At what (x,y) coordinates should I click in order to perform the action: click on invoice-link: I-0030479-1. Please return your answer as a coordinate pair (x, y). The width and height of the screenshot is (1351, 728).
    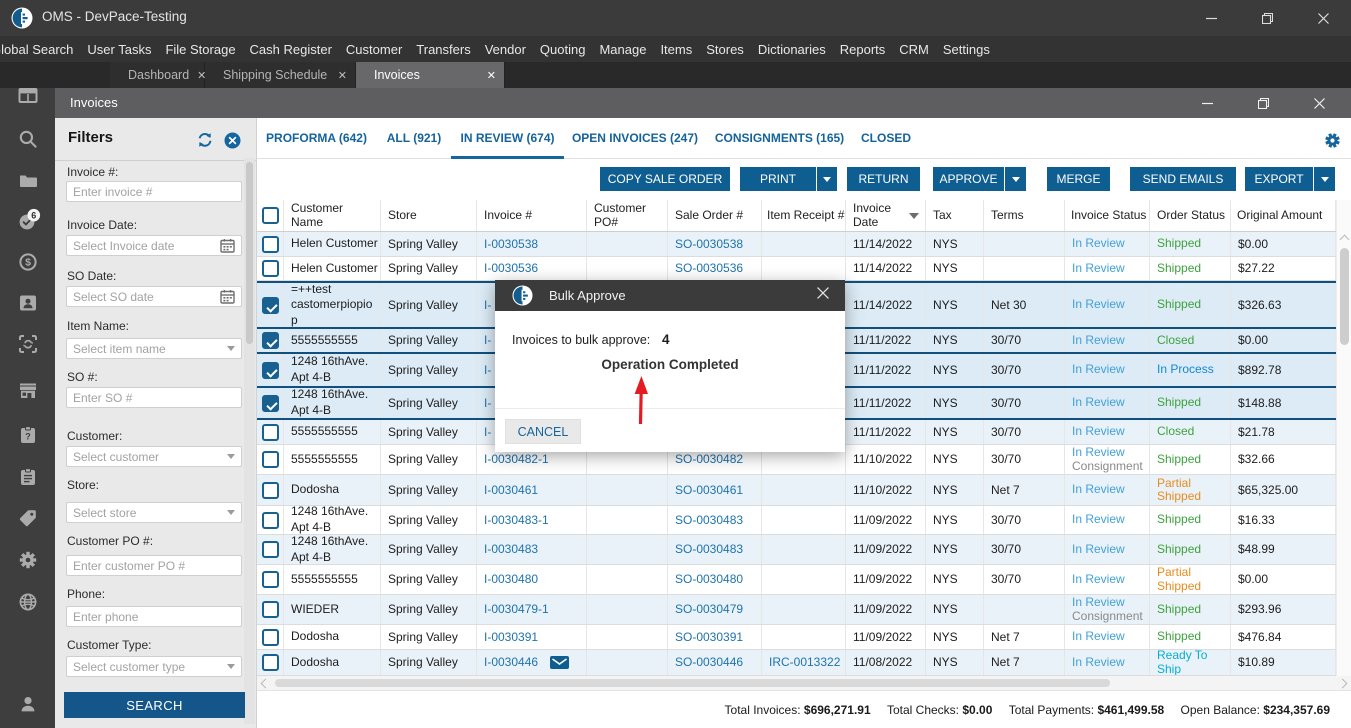
    Looking at the image, I should click on (516, 609).